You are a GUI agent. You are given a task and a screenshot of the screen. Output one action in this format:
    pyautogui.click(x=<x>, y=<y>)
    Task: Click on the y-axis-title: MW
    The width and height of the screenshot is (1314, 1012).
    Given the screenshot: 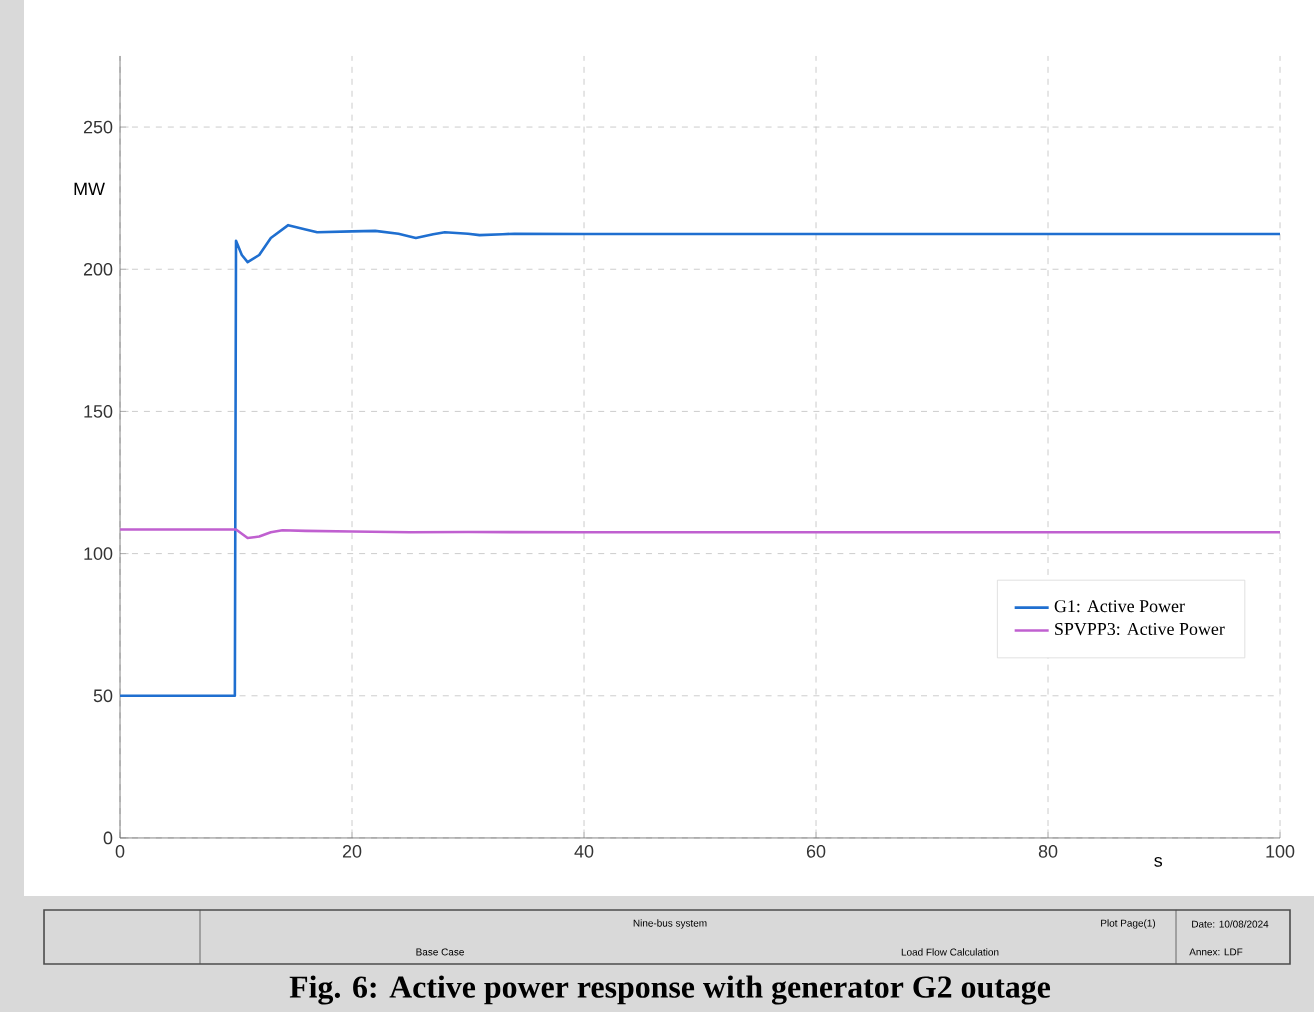 What is the action you would take?
    pyautogui.click(x=89, y=189)
    